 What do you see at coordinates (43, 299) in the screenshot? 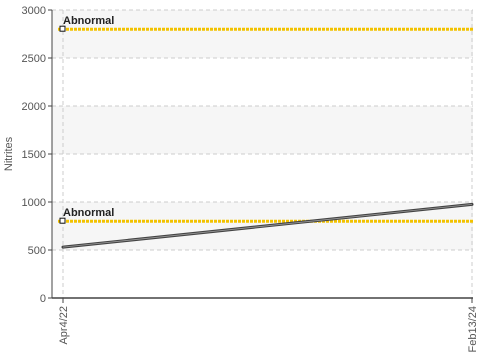
I see `y-tick-label: 0` at bounding box center [43, 299].